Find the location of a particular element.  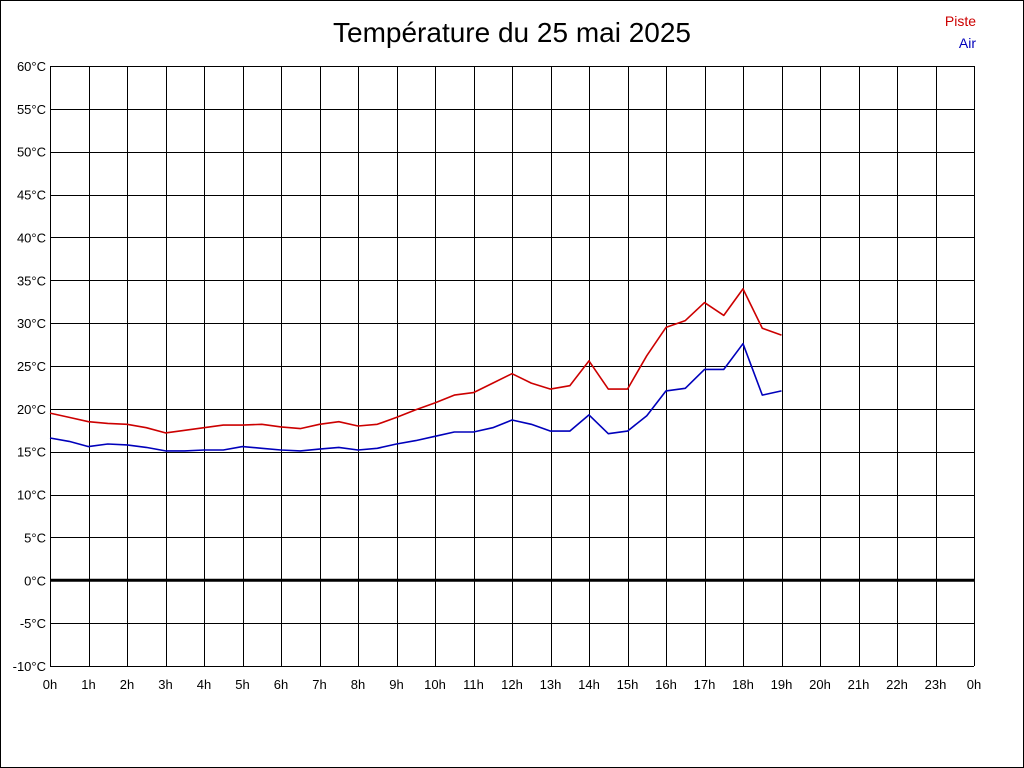

y-tick-label: 40°C is located at coordinates (31, 237).